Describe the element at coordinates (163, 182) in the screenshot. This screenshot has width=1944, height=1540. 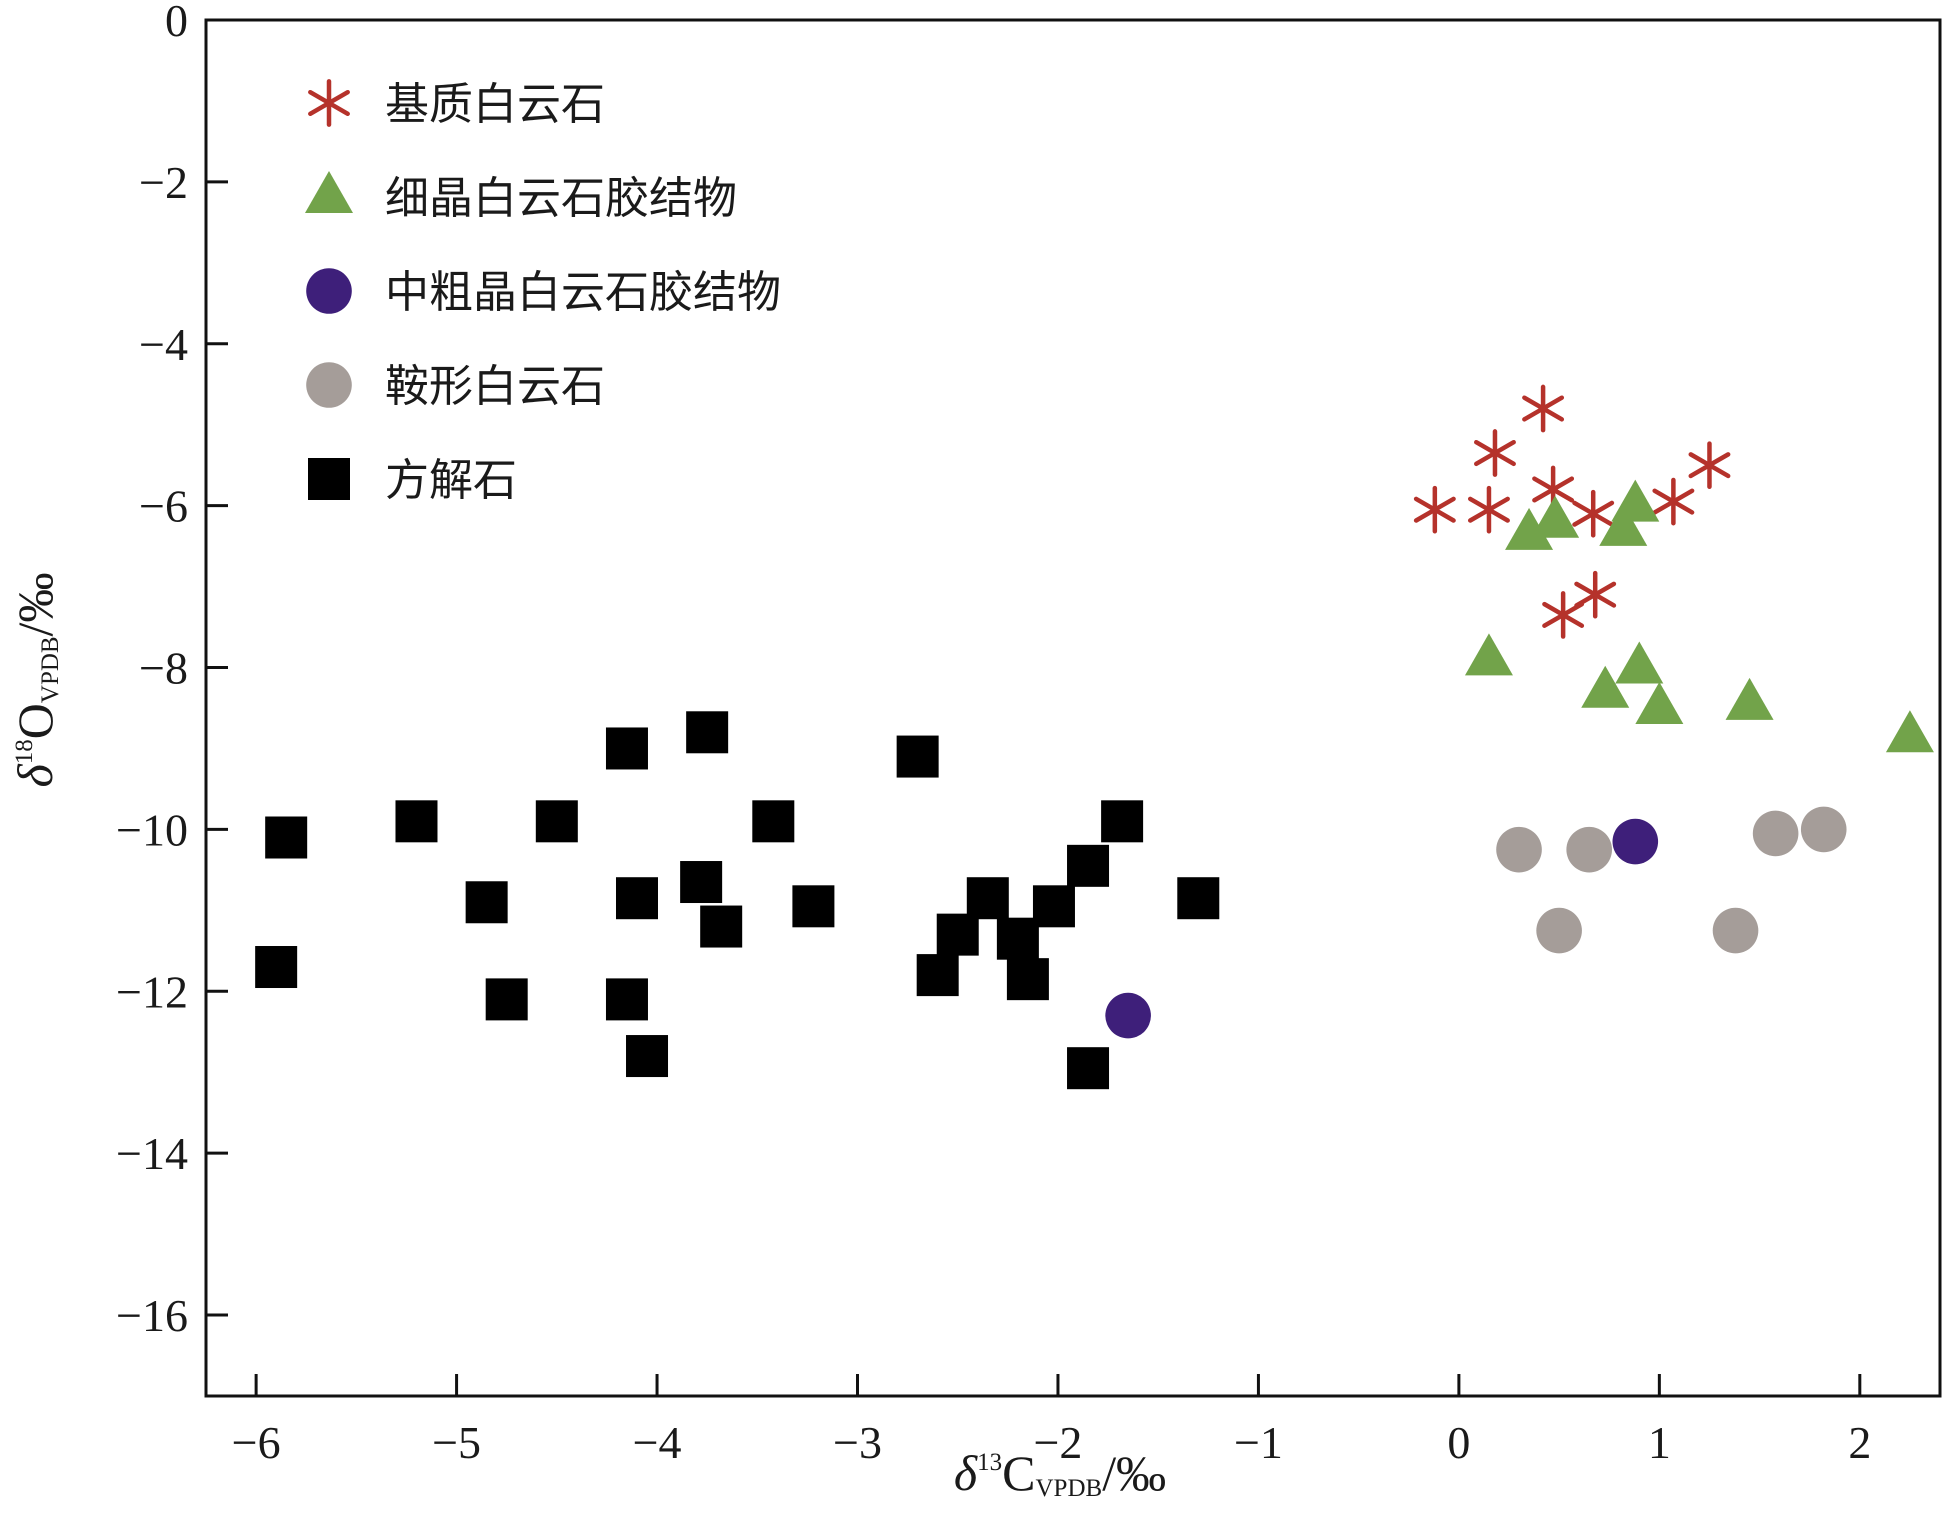
I see `y-tick-label: −2` at that location.